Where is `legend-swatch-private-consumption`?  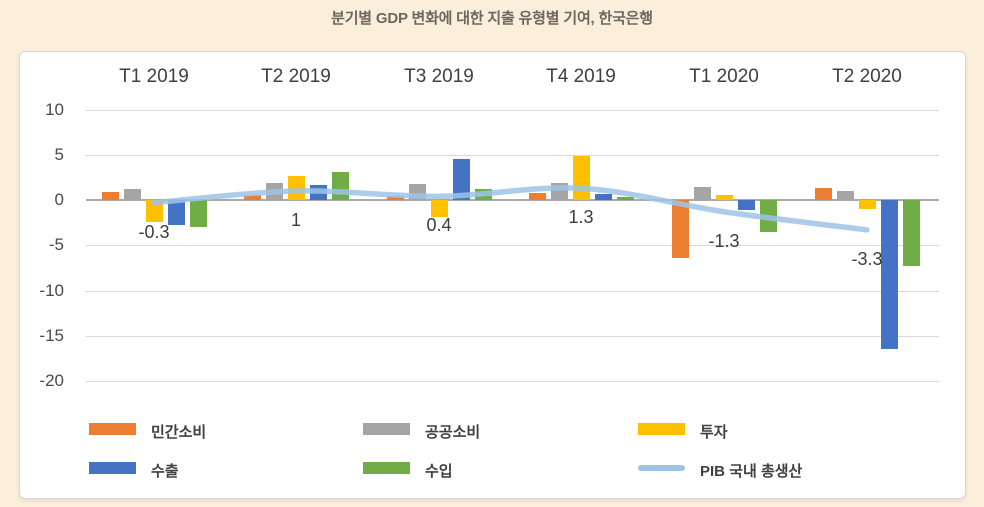 legend-swatch-private-consumption is located at coordinates (112, 429).